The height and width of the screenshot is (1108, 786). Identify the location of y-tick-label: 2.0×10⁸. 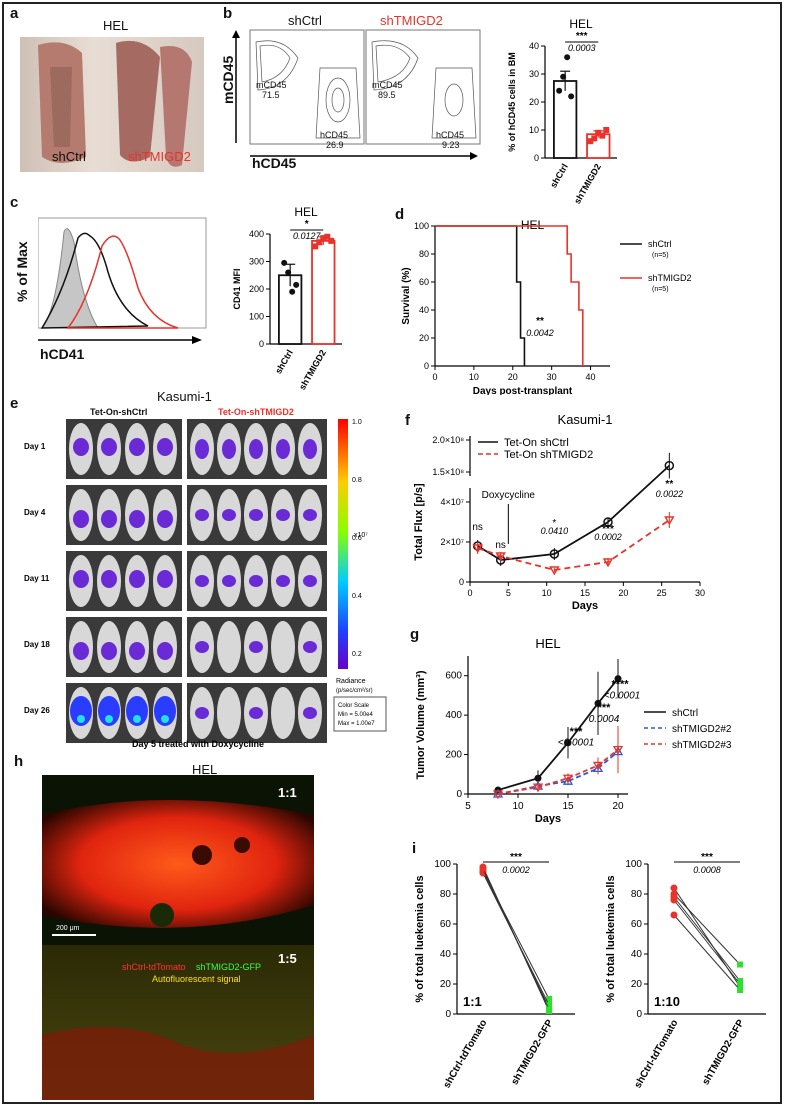
(448, 440).